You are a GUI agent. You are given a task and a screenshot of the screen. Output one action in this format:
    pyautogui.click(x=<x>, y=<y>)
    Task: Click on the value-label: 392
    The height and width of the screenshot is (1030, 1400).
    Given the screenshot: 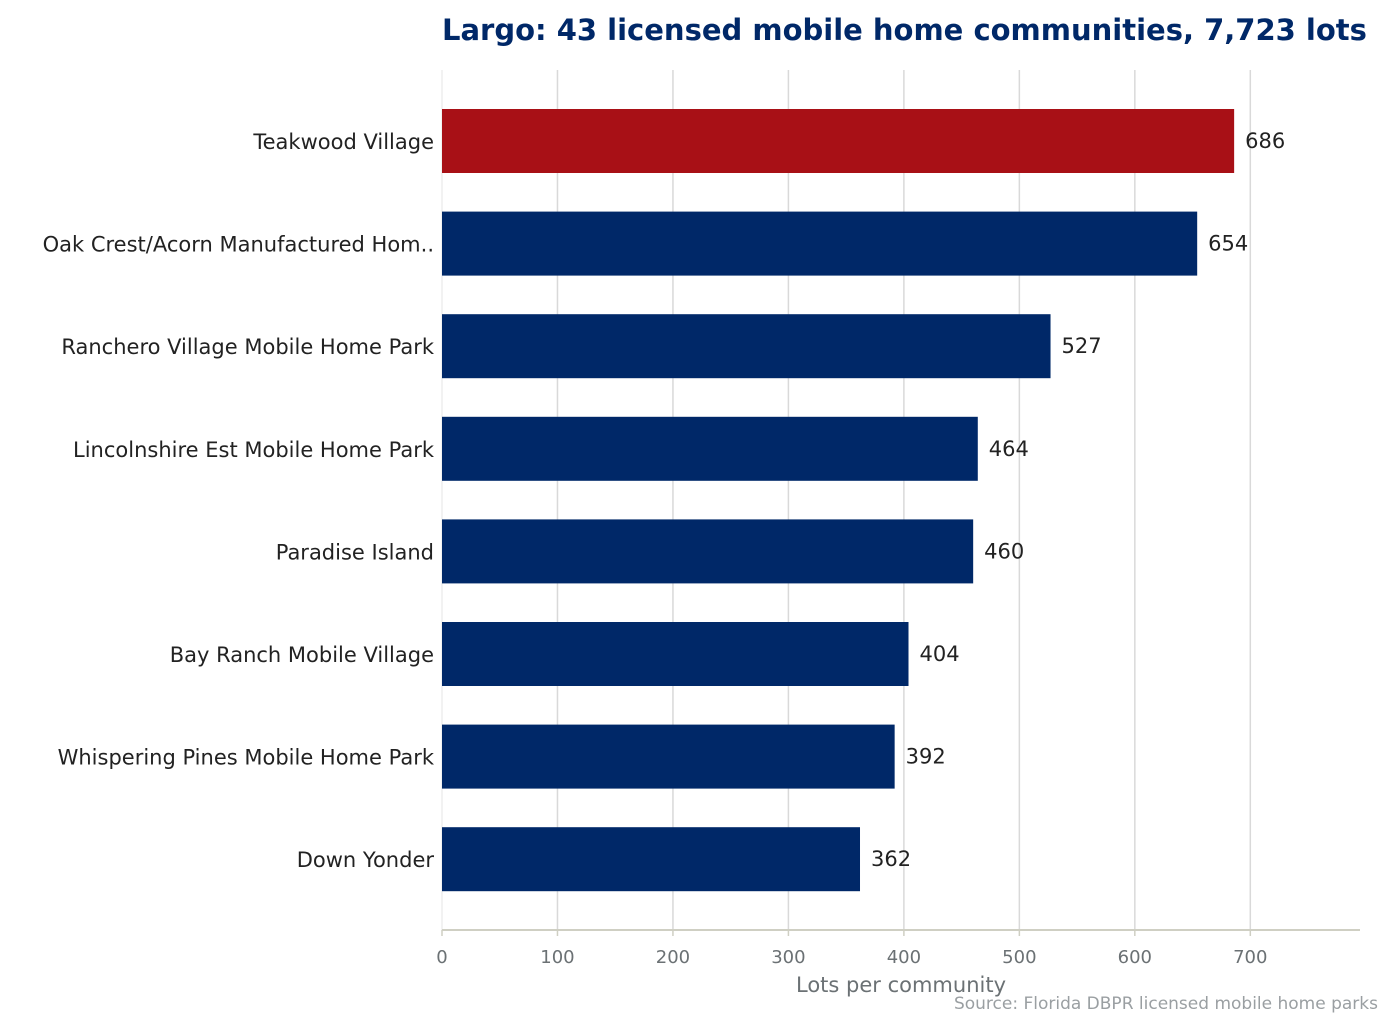 What is the action you would take?
    pyautogui.click(x=926, y=757)
    